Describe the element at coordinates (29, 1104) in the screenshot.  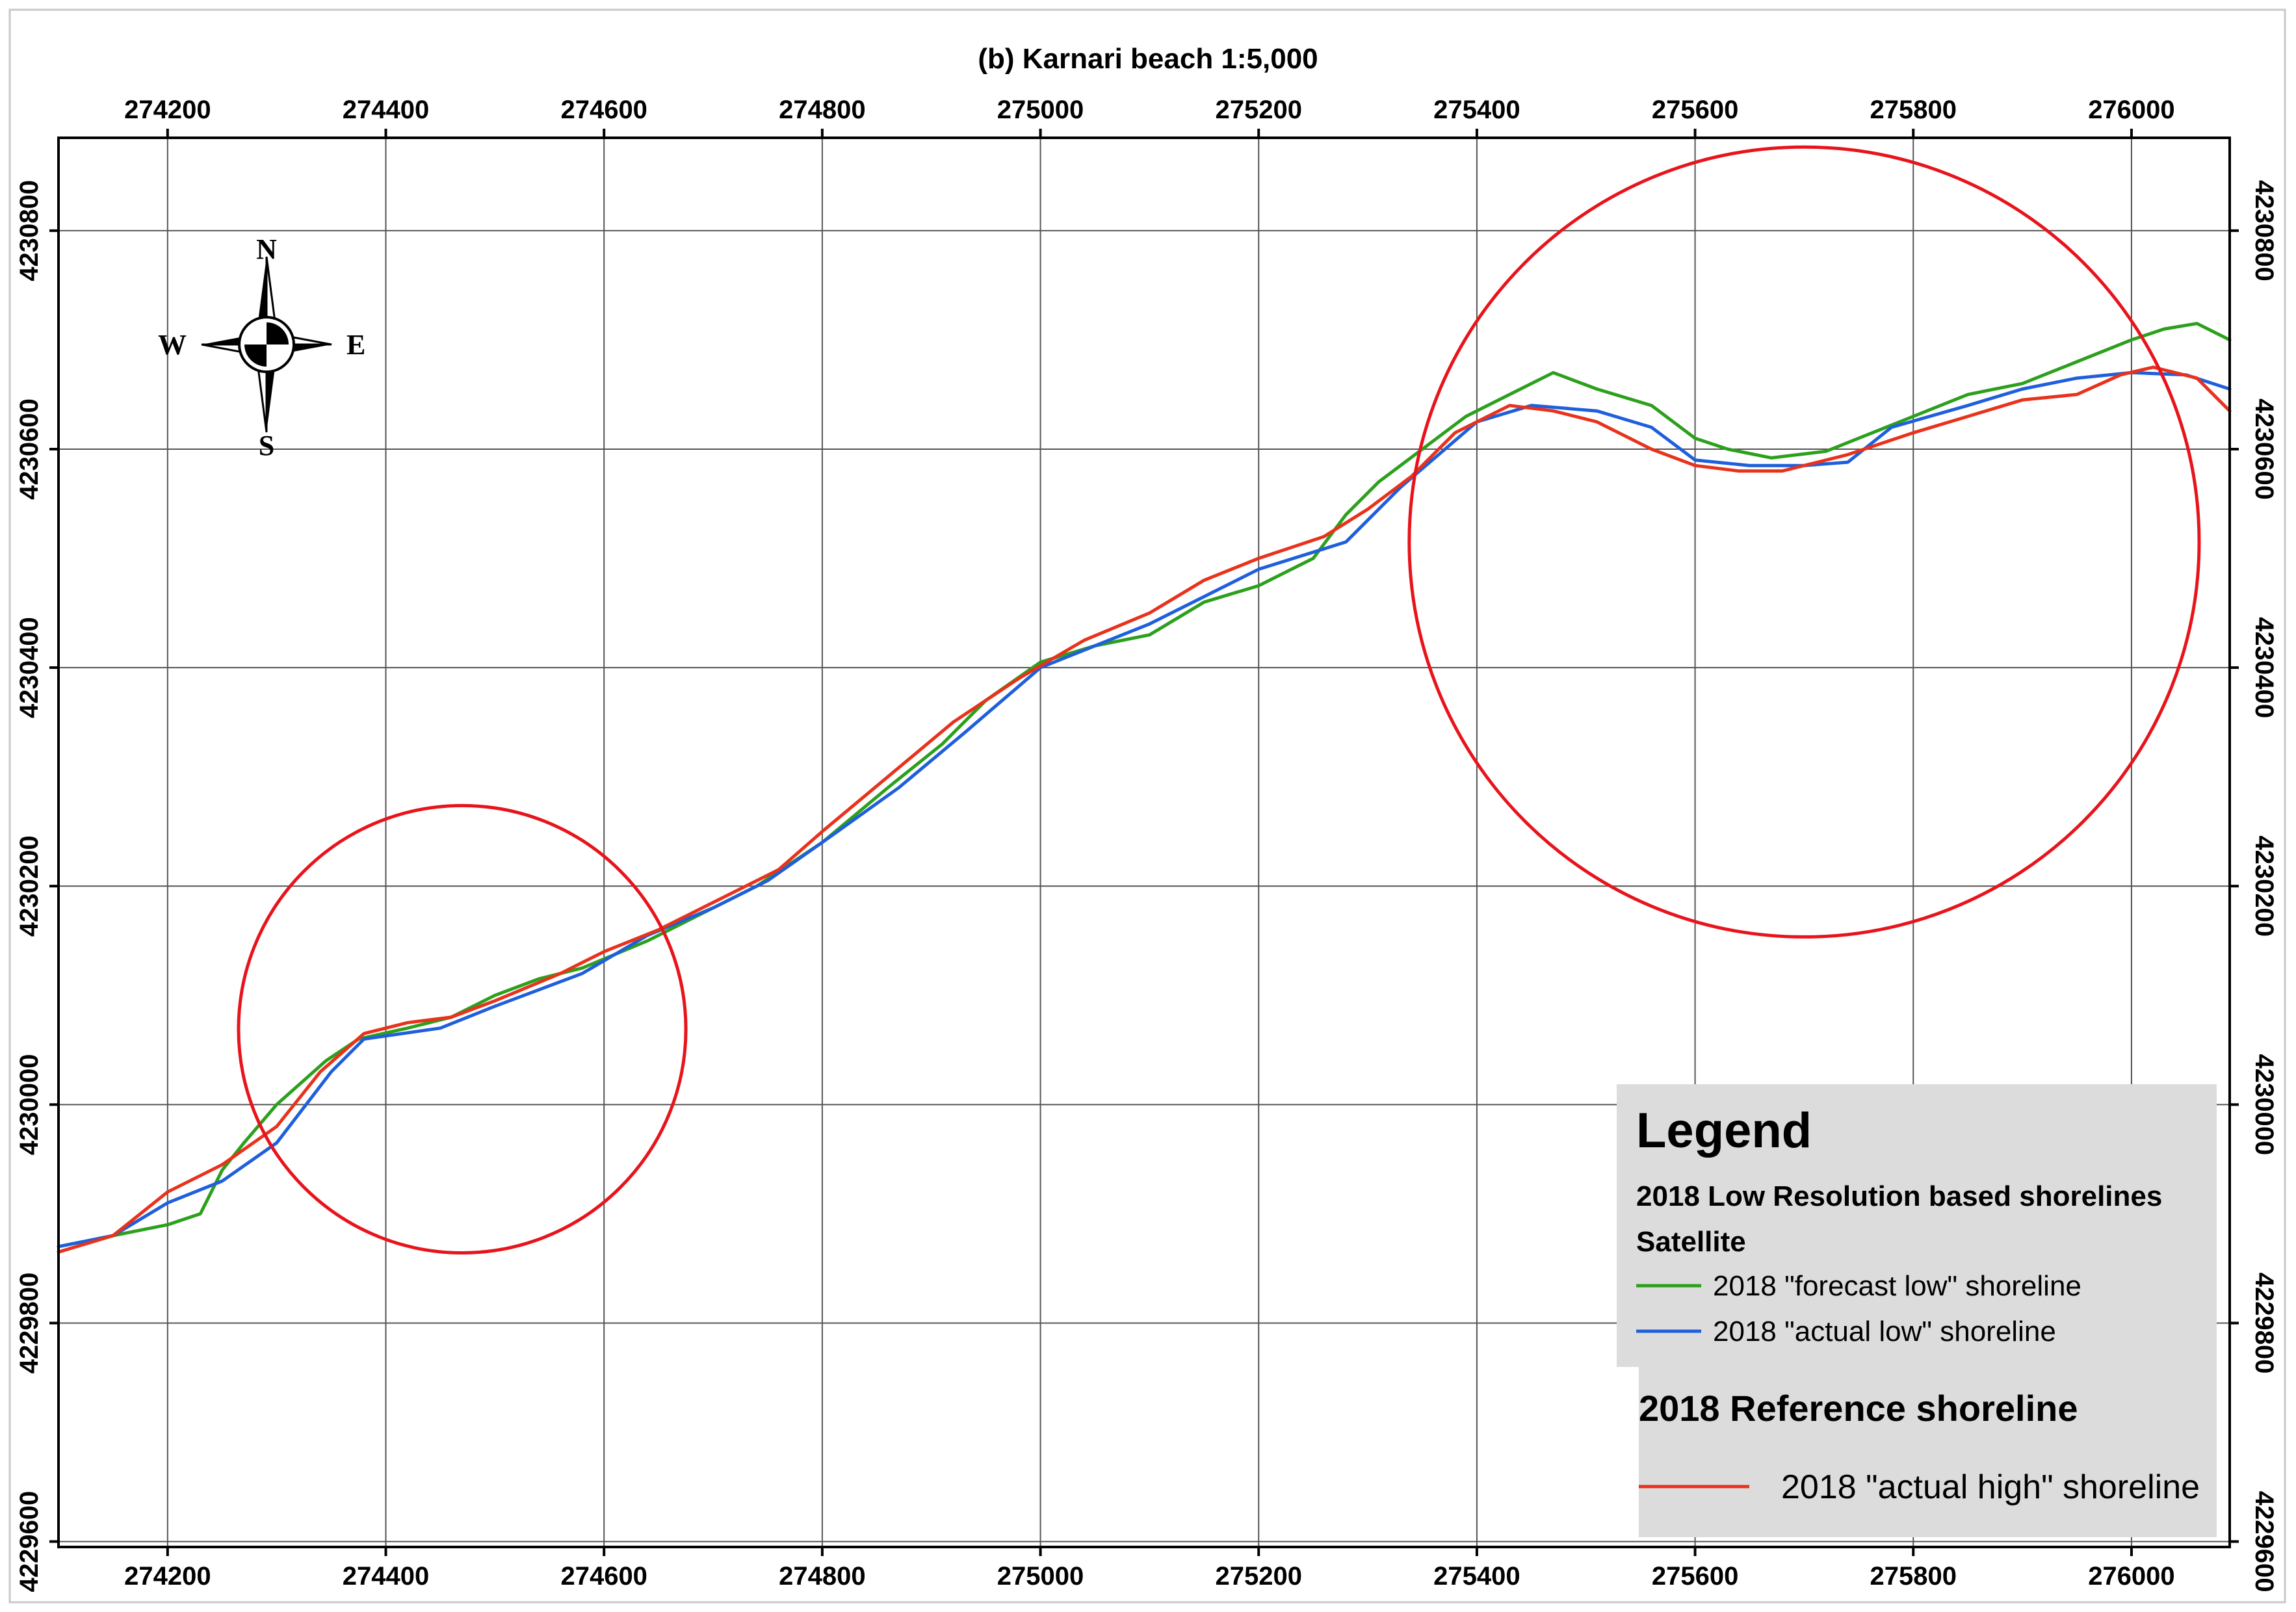
I see `y-tick-label-left: 4230000` at that location.